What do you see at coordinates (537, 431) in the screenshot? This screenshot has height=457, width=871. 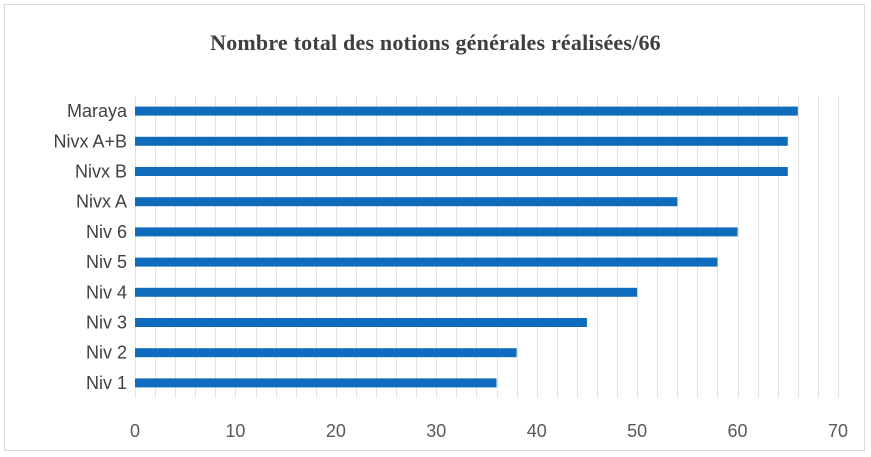 I see `x-tick-label: 40` at bounding box center [537, 431].